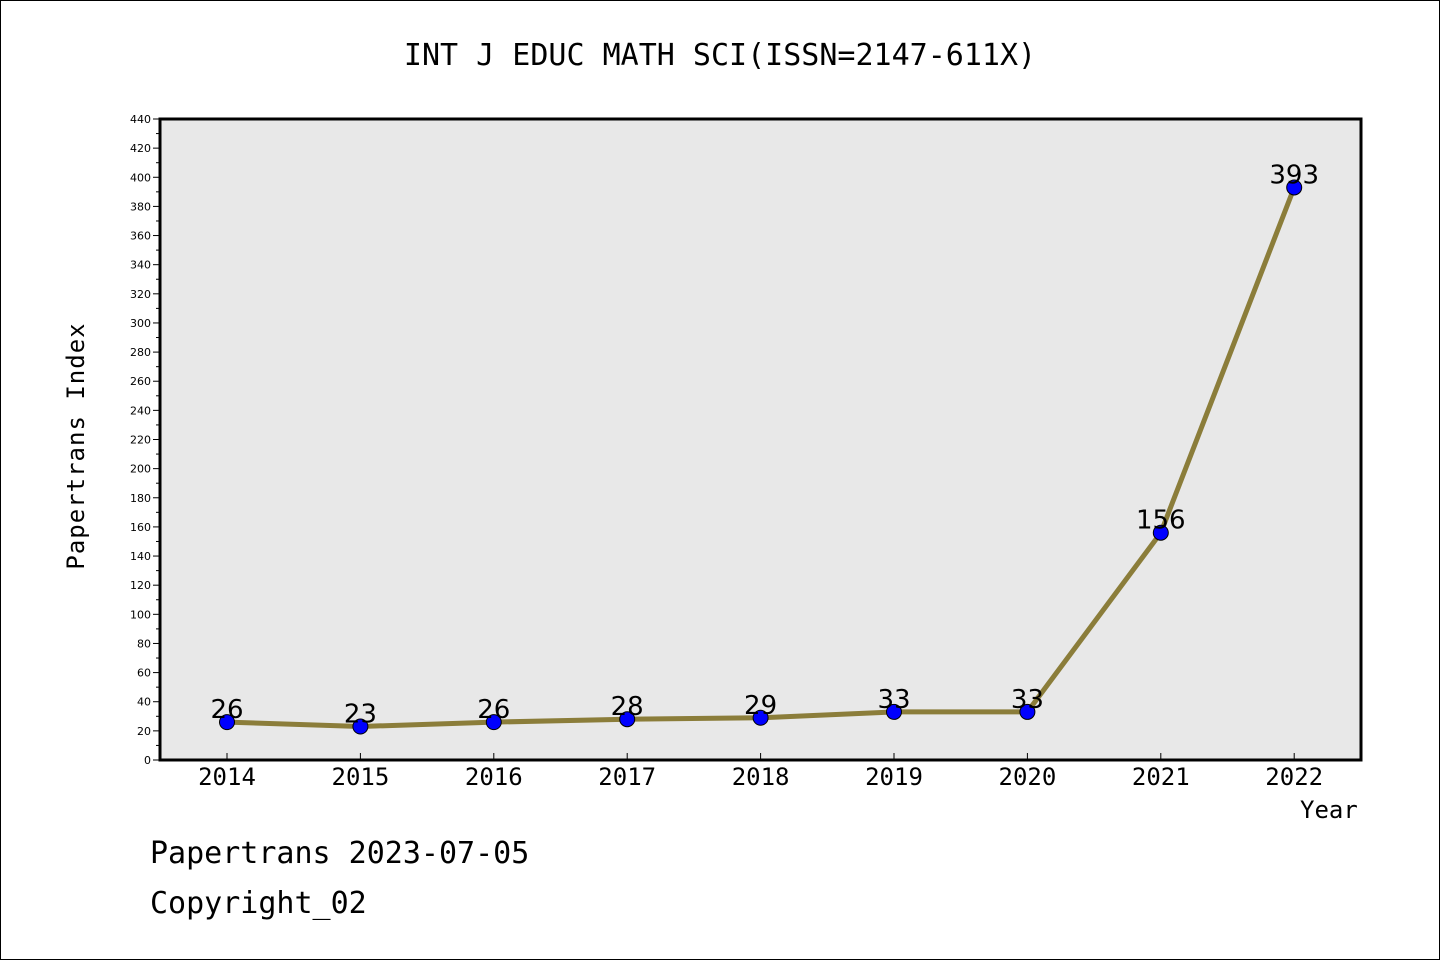 The height and width of the screenshot is (960, 1440). What do you see at coordinates (1028, 777) in the screenshot?
I see `x-tick-label: 2020` at bounding box center [1028, 777].